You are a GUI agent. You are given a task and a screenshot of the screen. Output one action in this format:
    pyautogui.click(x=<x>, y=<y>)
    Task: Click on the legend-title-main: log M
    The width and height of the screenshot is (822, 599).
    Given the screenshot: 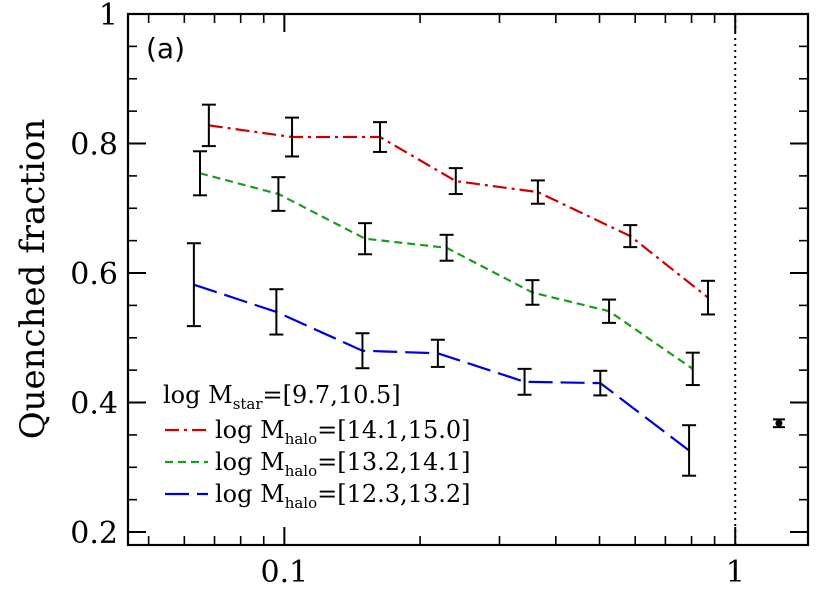 What is the action you would take?
    pyautogui.click(x=198, y=395)
    